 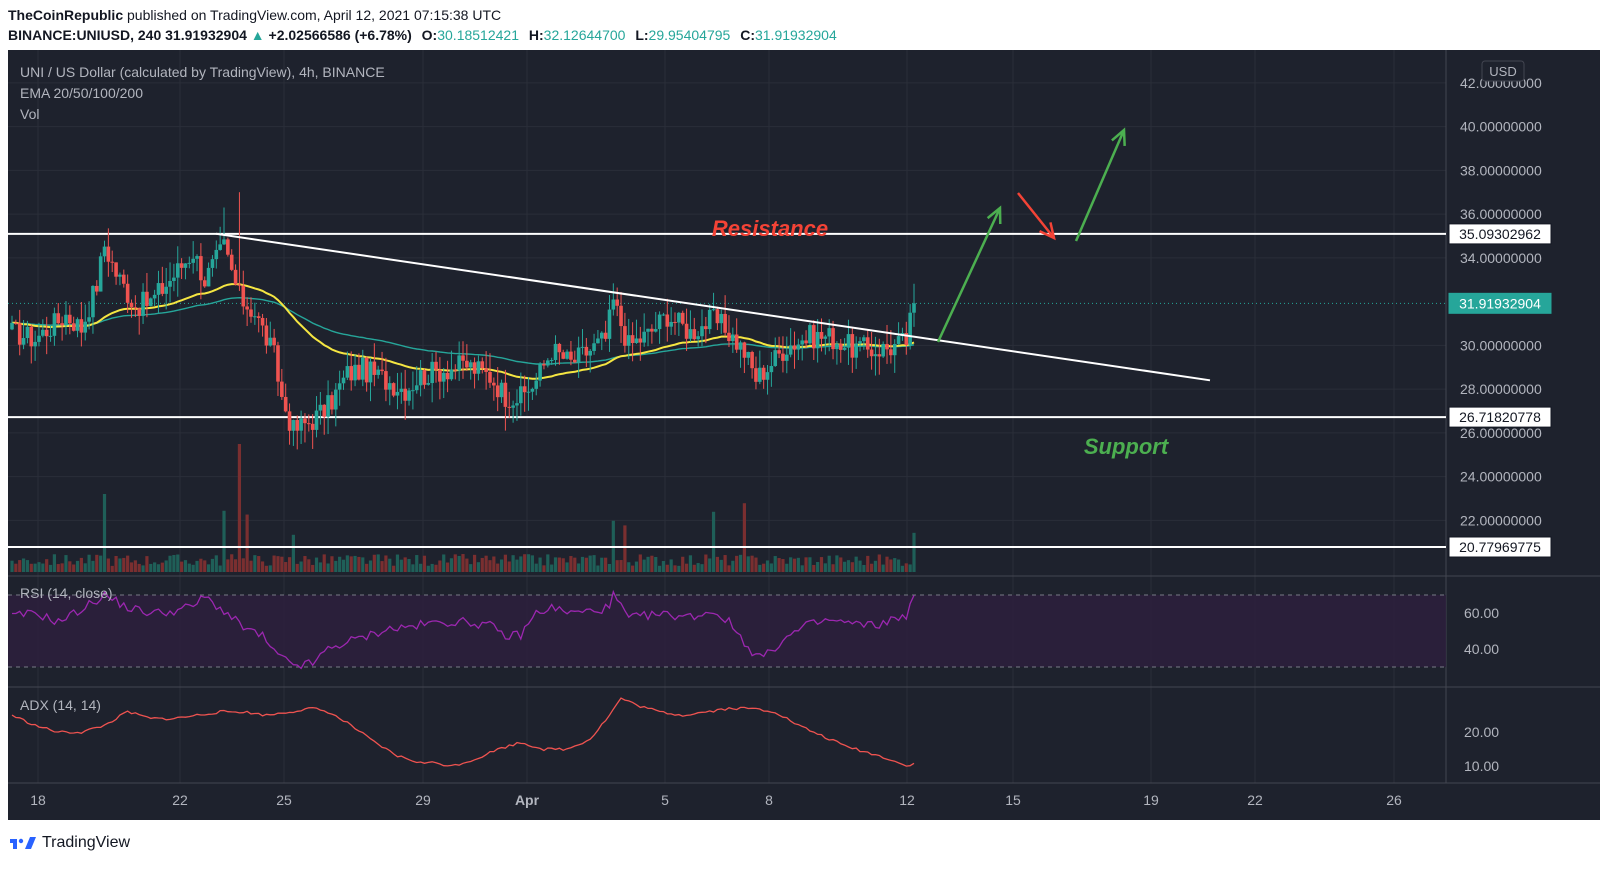 What do you see at coordinates (81, 93) in the screenshot?
I see `legend-ema: EMA 20/50/100/200` at bounding box center [81, 93].